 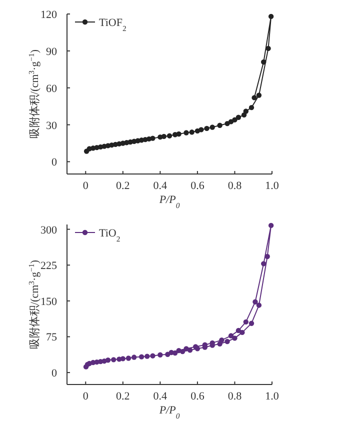 What do you see at coordinates (49, 266) in the screenshot?
I see `y-tick-label: 225` at bounding box center [49, 266].